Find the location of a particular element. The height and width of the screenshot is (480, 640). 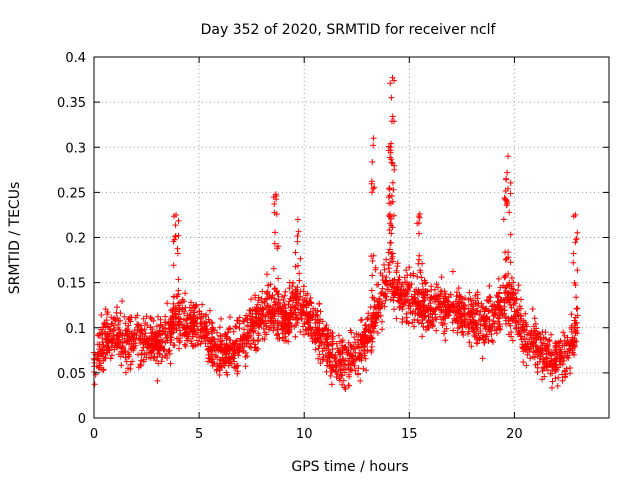

x-tick-label: 5 is located at coordinates (199, 434).